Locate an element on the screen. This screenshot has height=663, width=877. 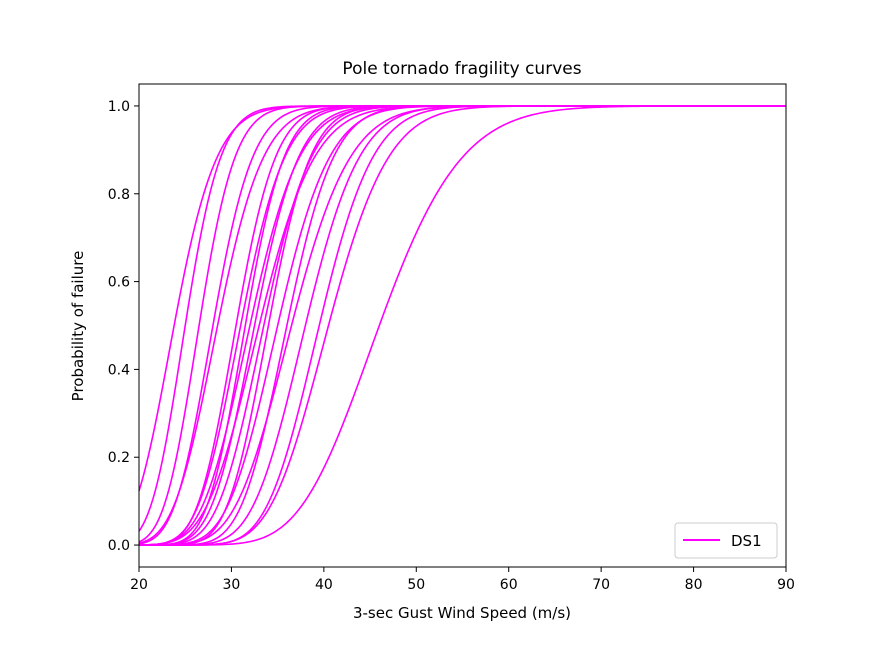
x-axis: 20 30 40 50 60 70 80 90 is located at coordinates (462, 580).